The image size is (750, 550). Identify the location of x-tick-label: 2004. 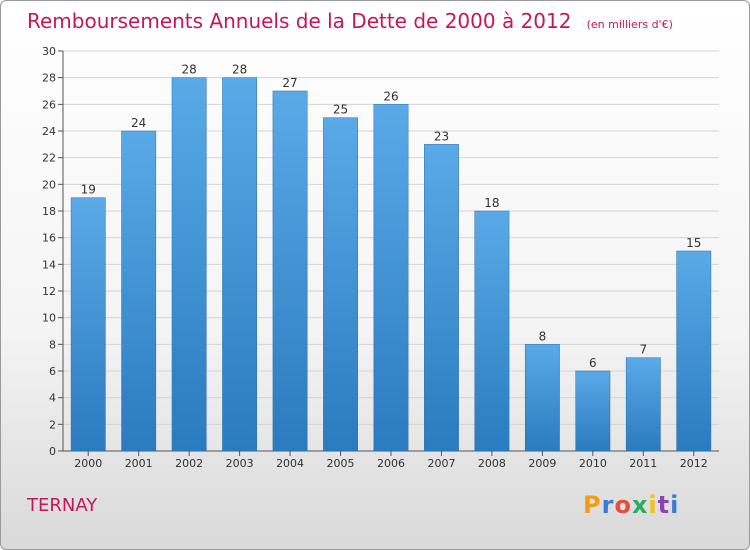
(290, 463).